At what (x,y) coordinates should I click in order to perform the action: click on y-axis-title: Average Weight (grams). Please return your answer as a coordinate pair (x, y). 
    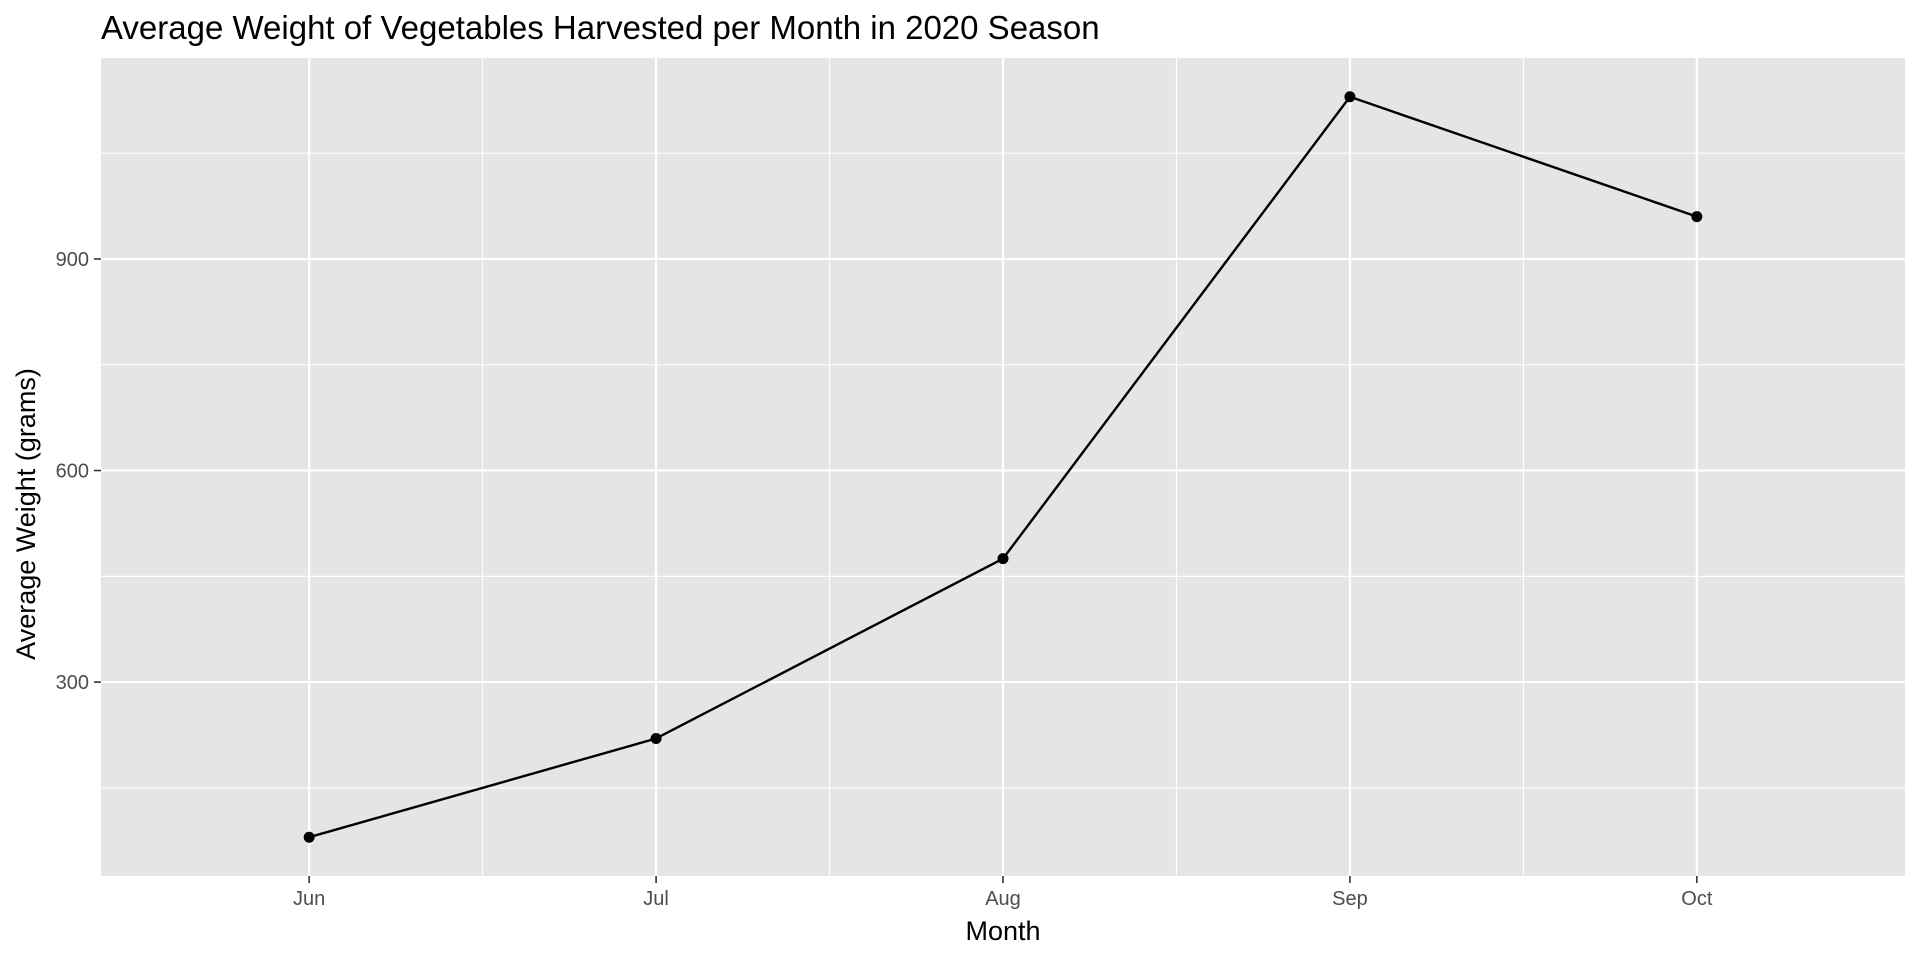
    Looking at the image, I should click on (26, 514).